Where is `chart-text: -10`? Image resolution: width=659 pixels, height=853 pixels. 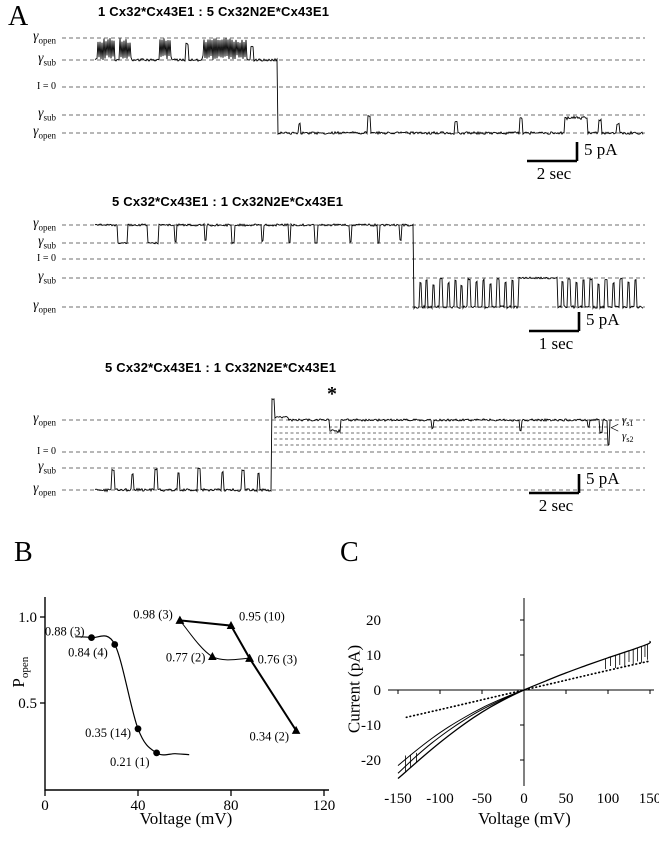 chart-text: -10 is located at coordinates (371, 726).